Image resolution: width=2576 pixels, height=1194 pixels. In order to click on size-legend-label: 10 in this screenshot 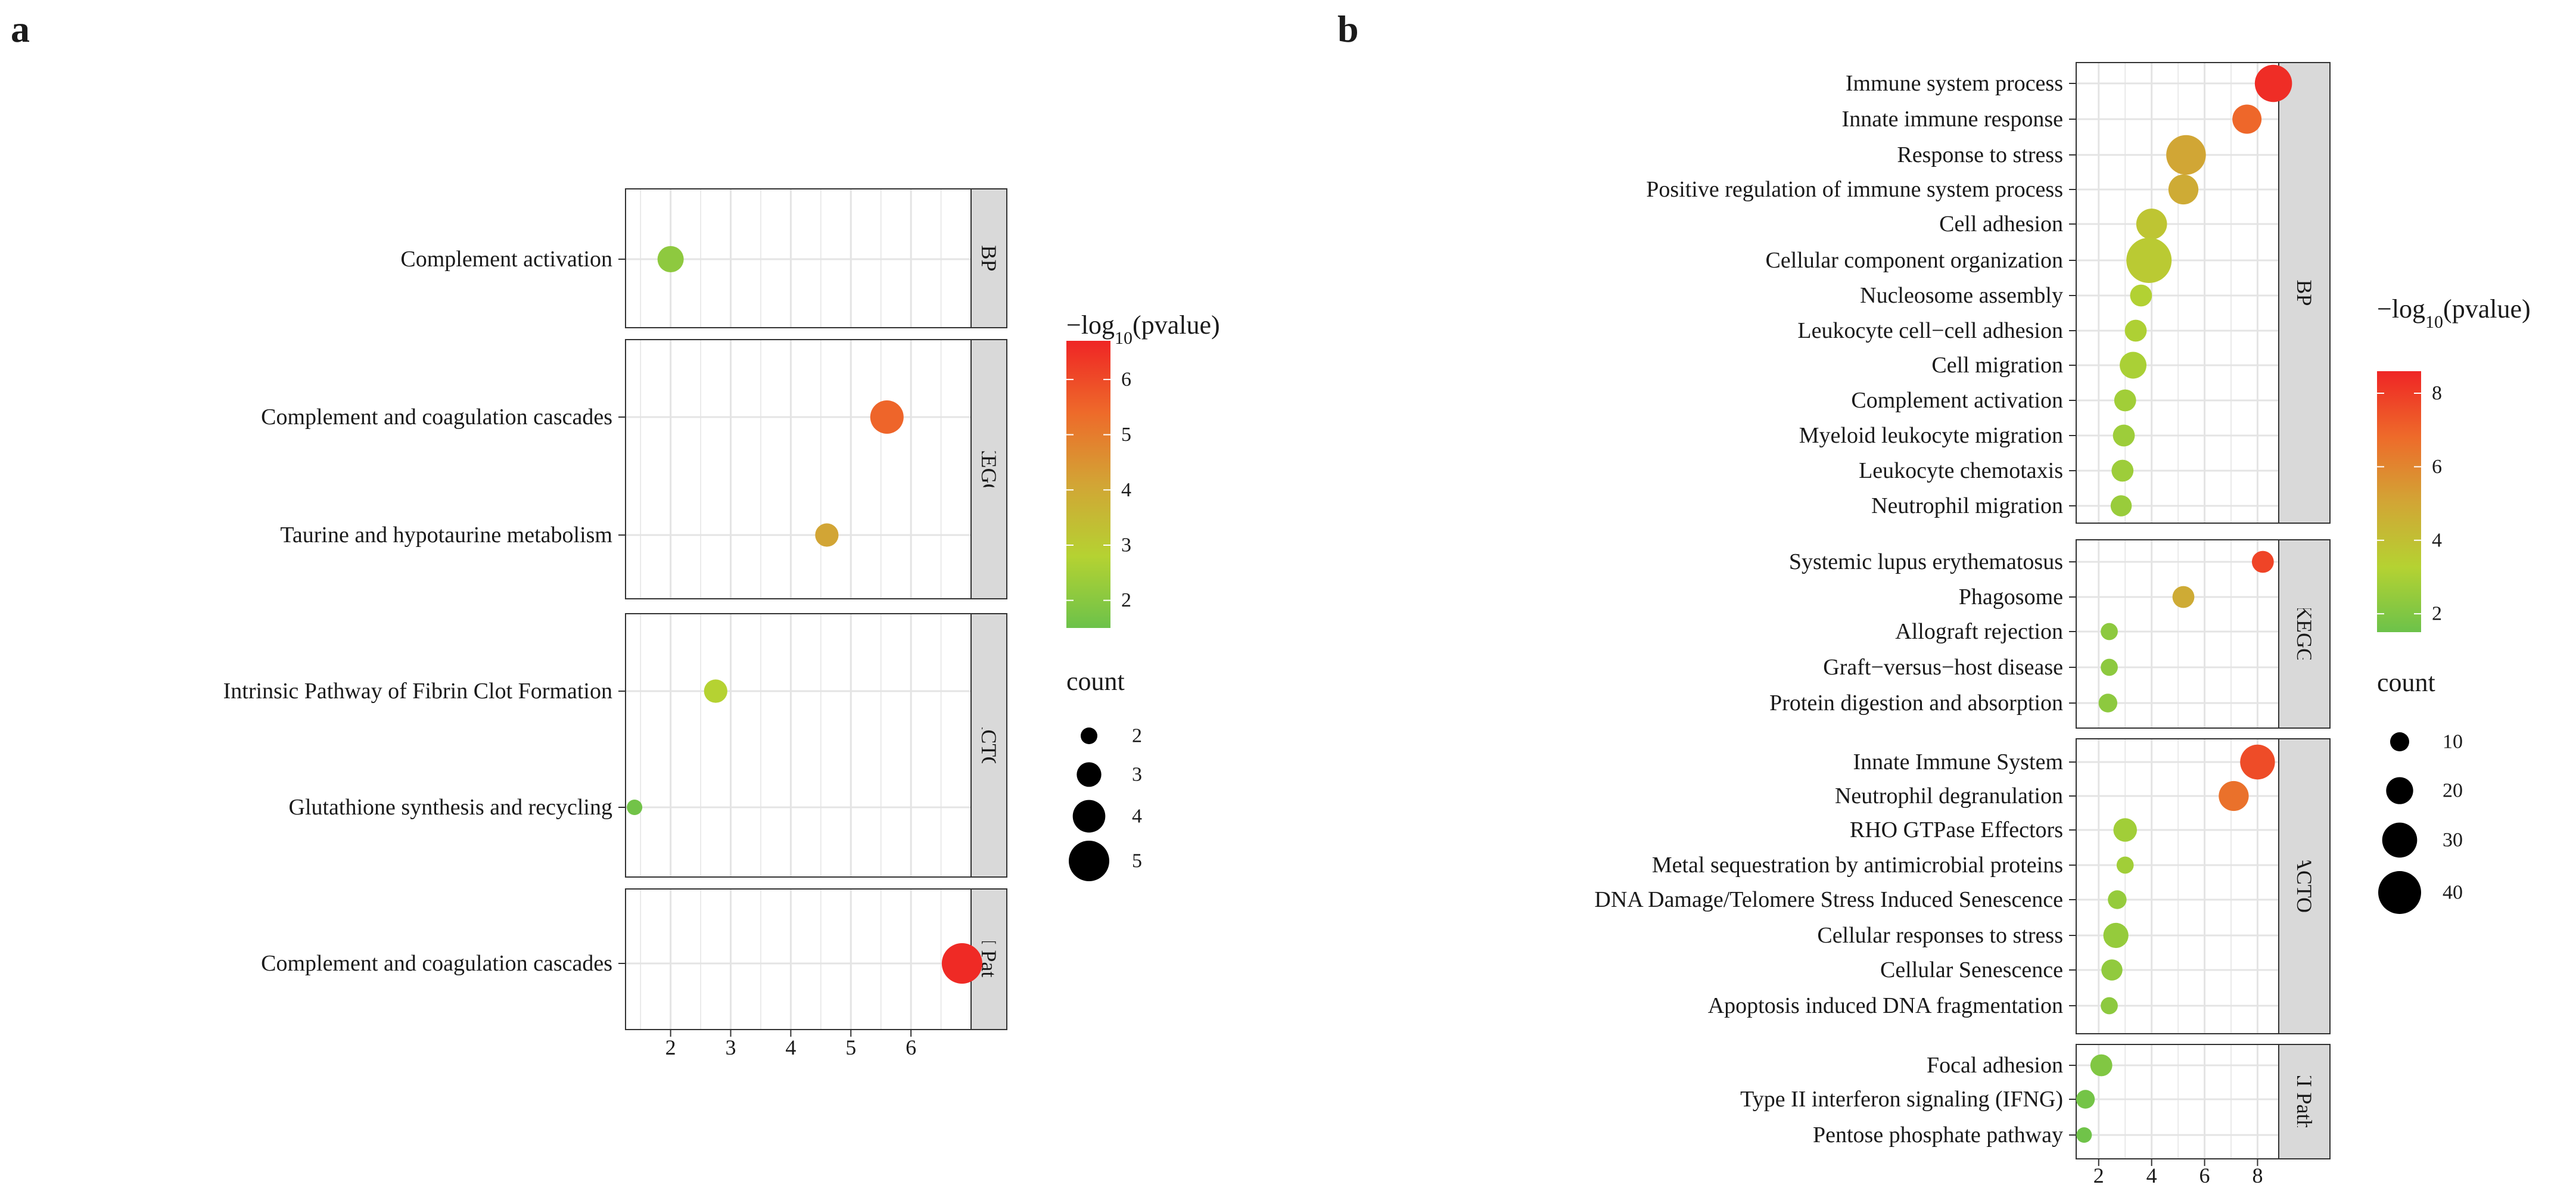, I will do `click(2453, 742)`.